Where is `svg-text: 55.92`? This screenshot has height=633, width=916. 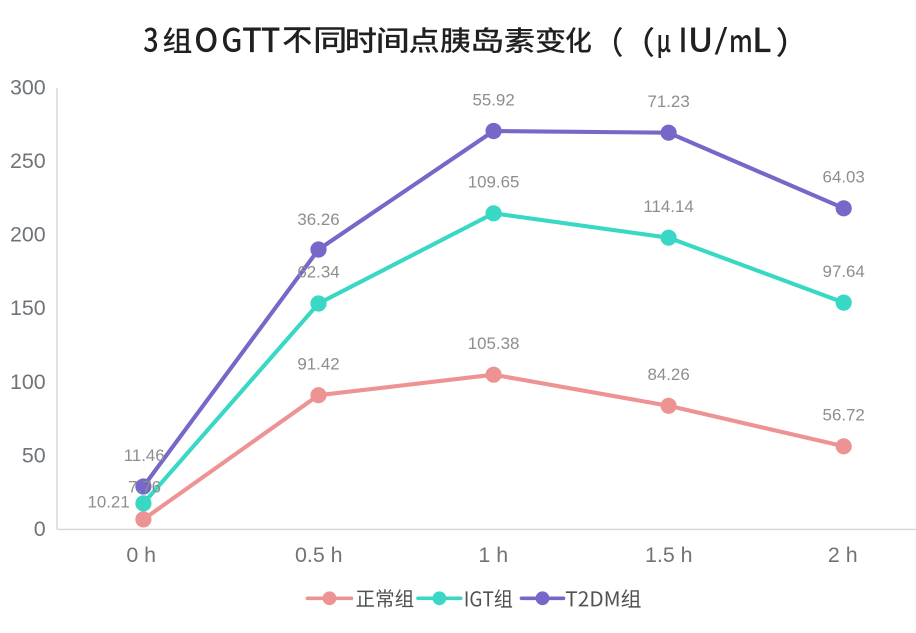
svg-text: 55.92 is located at coordinates (493, 99).